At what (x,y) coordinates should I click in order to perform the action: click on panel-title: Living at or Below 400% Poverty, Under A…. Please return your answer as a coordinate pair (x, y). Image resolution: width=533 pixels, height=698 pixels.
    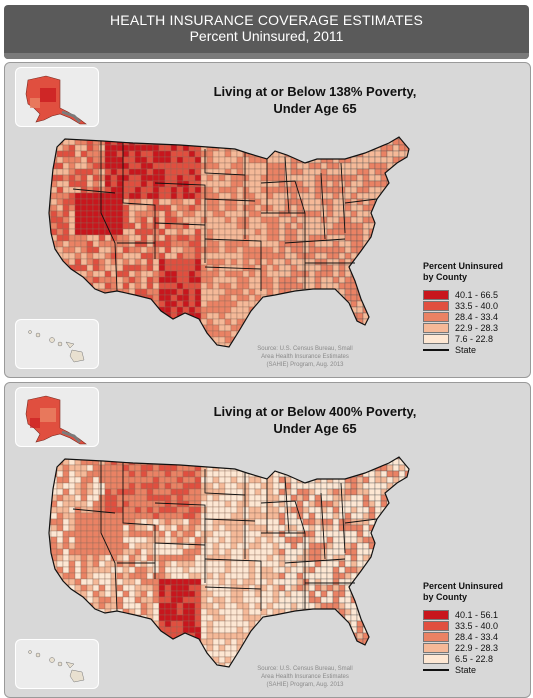
    Looking at the image, I should click on (315, 420).